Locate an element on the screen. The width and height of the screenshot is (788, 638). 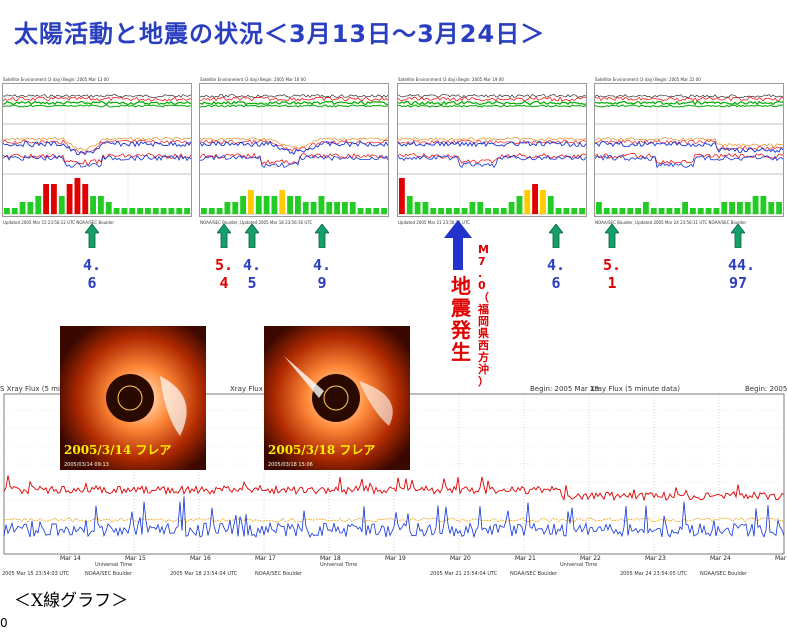
magnitude-value: 44. 97 is located at coordinates (742, 274).